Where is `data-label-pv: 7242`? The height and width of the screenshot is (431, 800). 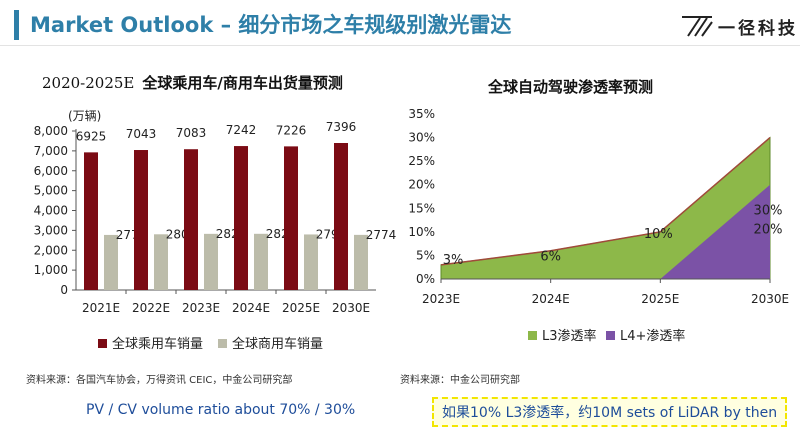 data-label-pv: 7242 is located at coordinates (241, 130).